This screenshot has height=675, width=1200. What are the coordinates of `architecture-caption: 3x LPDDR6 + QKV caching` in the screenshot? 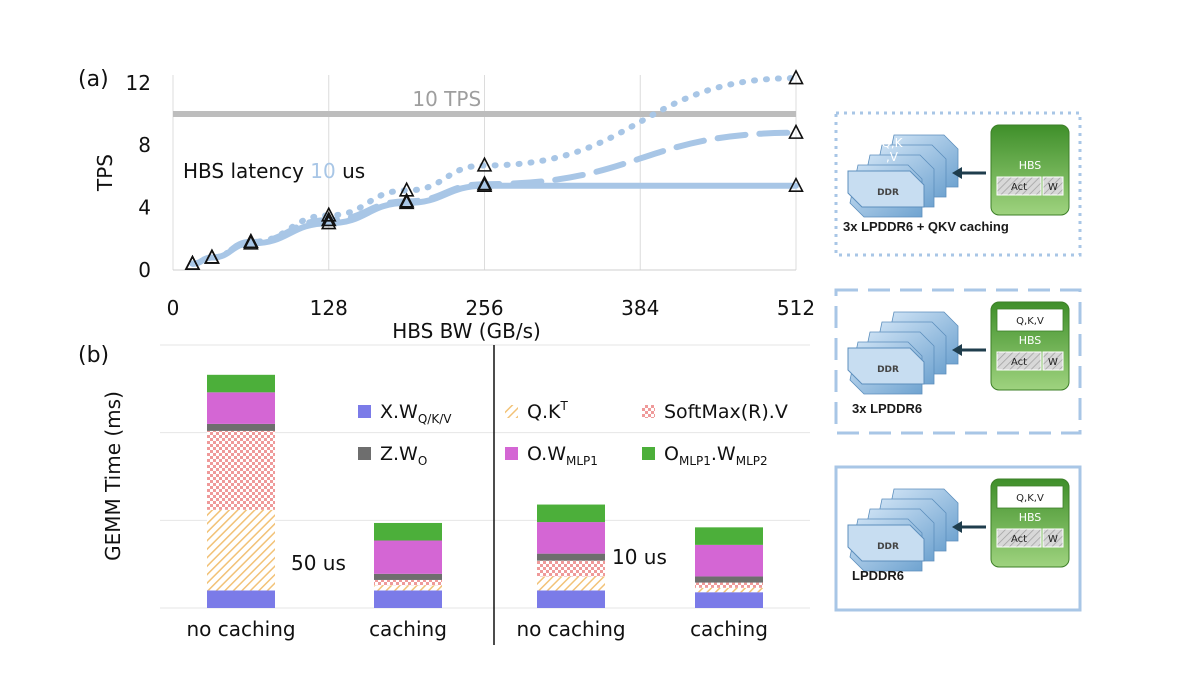 It's located at (926, 226).